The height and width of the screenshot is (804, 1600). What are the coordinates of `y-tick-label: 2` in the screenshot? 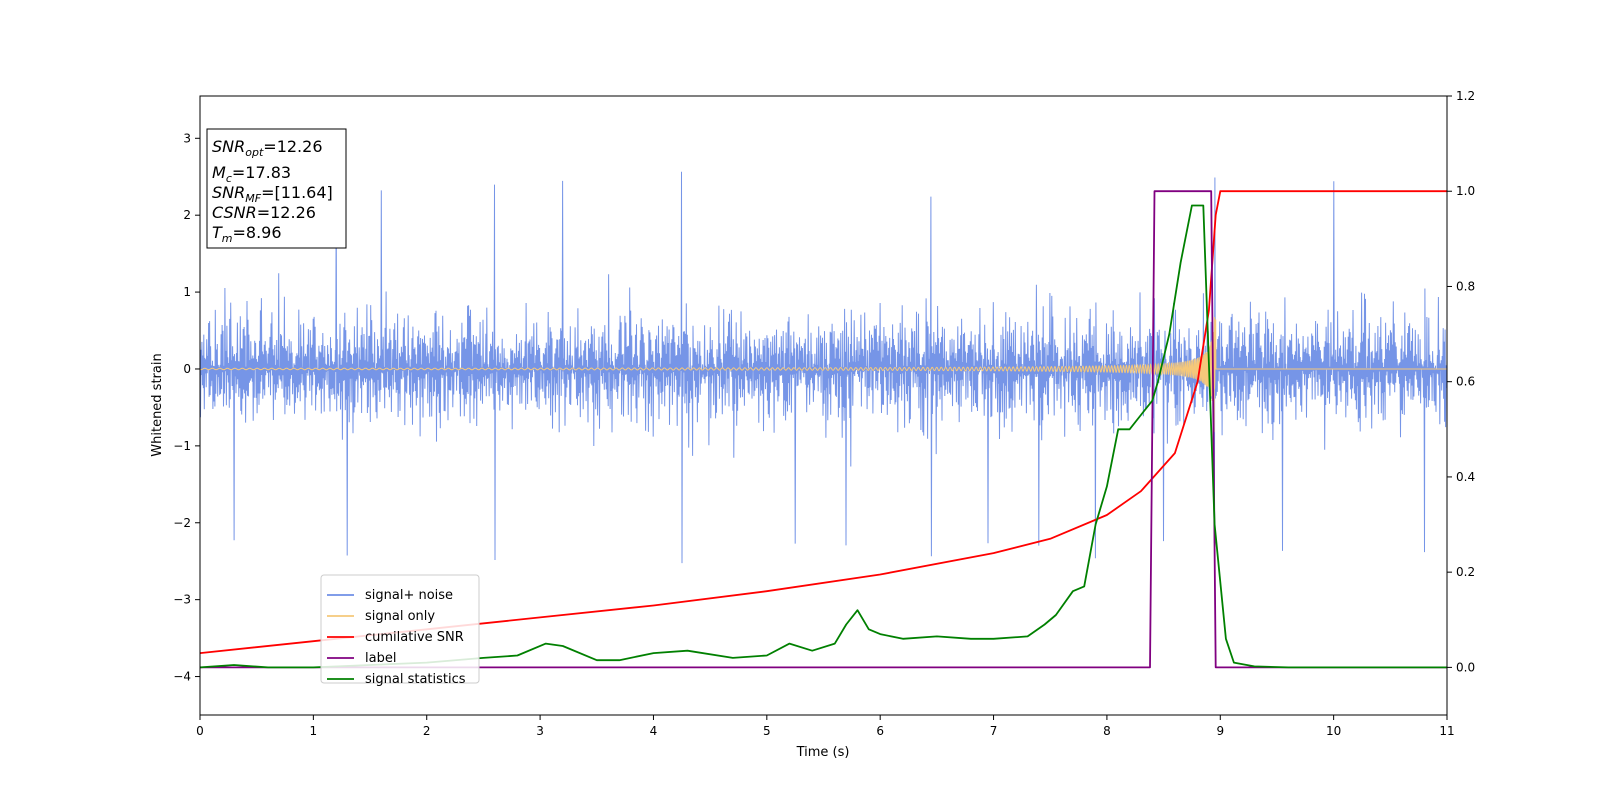 It's located at (187, 215).